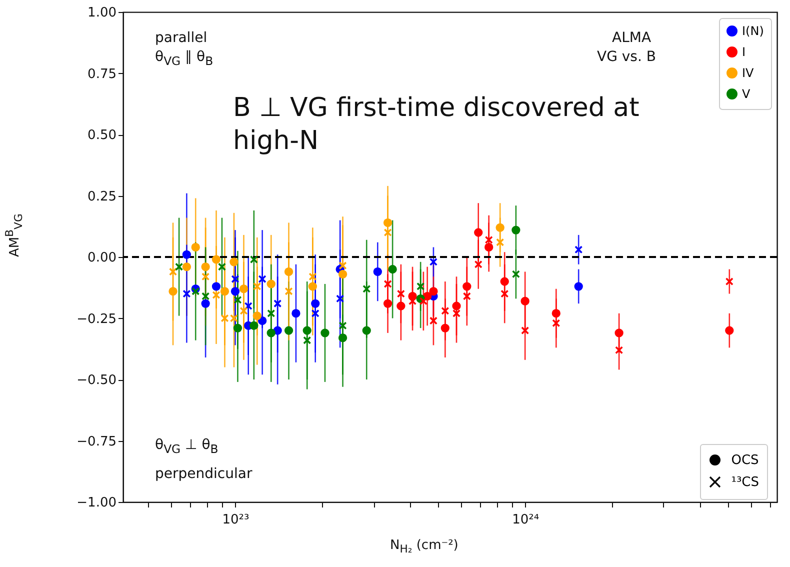  Describe the element at coordinates (526, 520) in the screenshot. I see `x-tick-label: 10²⁴` at that location.